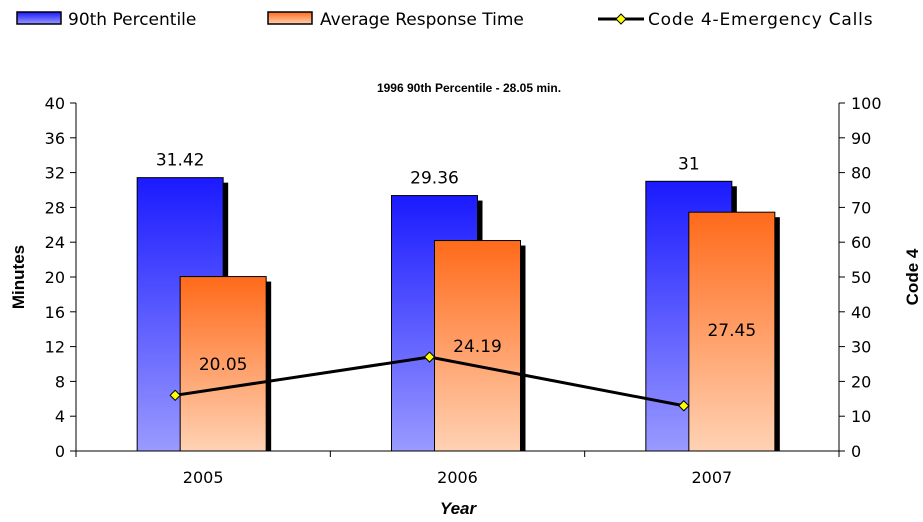 The width and height of the screenshot is (923, 522). I want to click on data-label-90th-percentile: 31, so click(689, 164).